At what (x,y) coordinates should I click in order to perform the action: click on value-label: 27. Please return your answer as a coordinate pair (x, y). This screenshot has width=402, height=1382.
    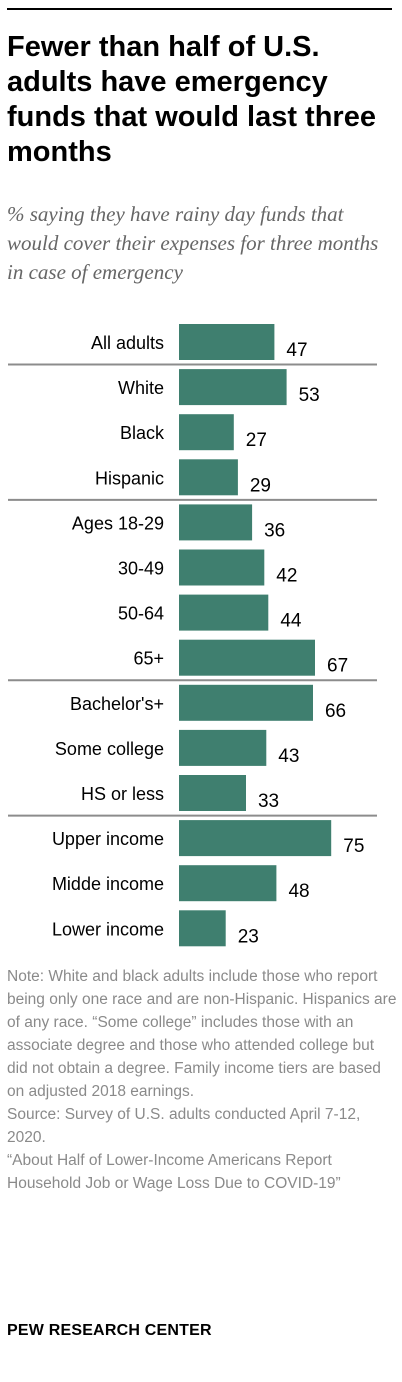
    Looking at the image, I should click on (256, 440).